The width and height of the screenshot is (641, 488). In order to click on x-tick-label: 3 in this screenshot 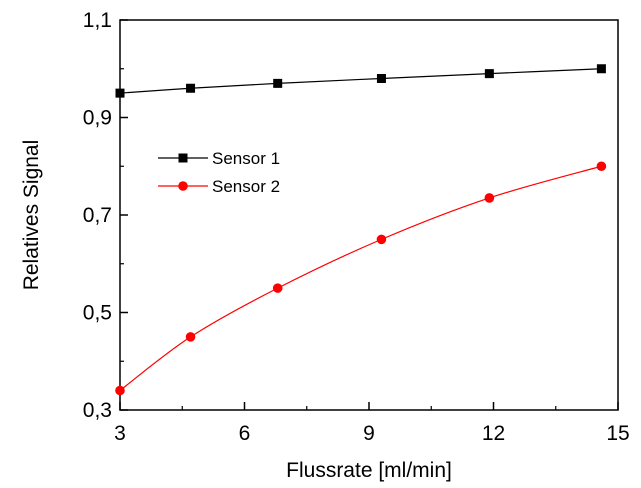, I will do `click(120, 433)`.